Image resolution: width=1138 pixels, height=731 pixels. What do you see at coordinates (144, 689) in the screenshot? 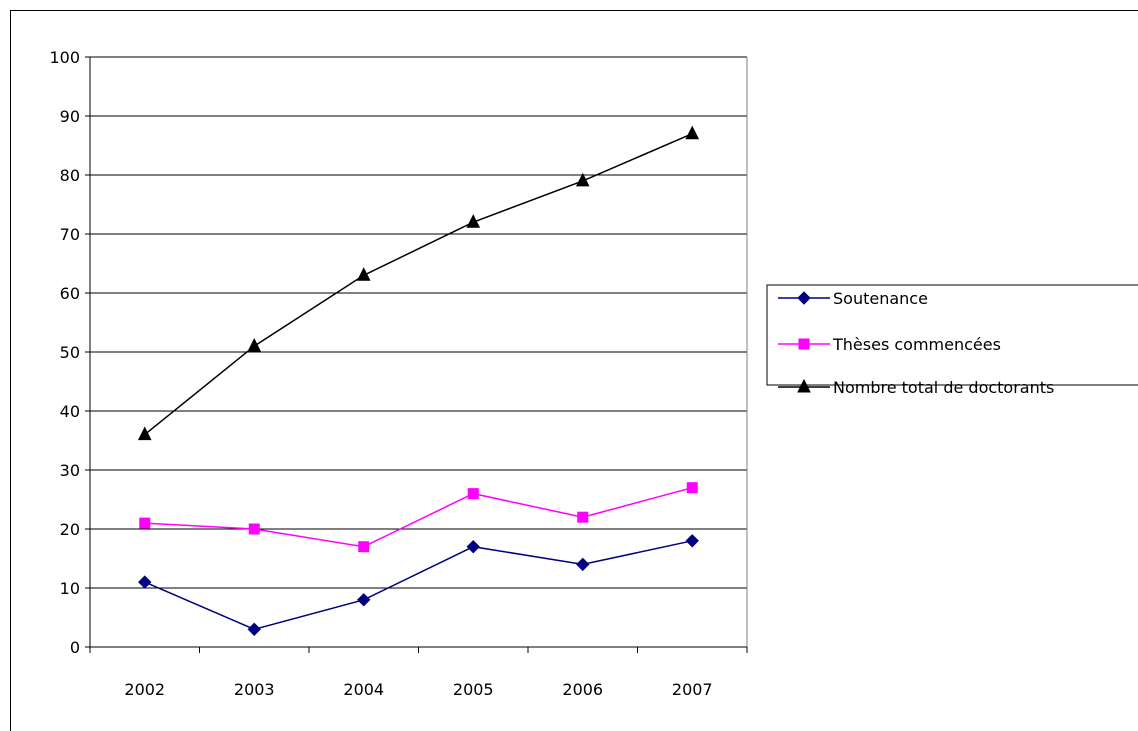
I see `x-tick-label: 2002` at bounding box center [144, 689].